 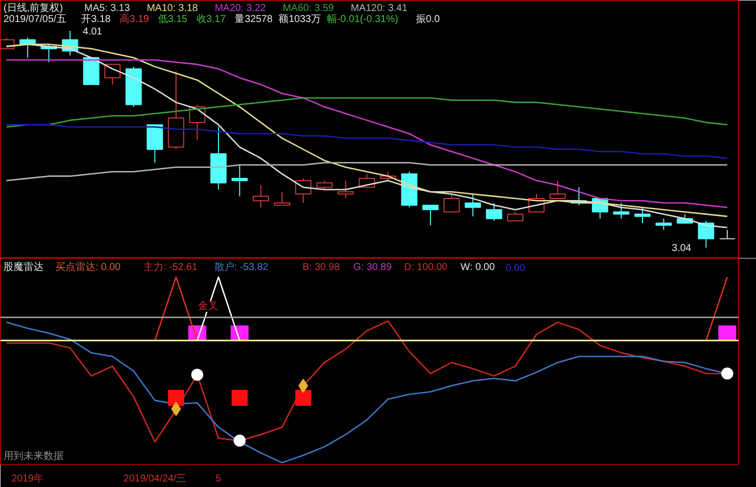 What do you see at coordinates (372, 267) in the screenshot?
I see `text: G: 30.89` at bounding box center [372, 267].